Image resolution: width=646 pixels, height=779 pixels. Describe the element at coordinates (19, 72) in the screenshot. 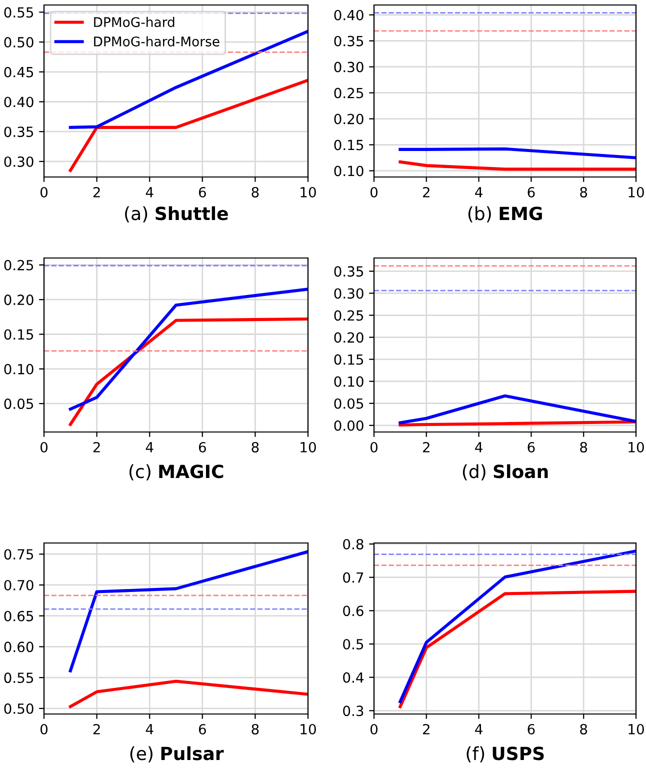

I see `y-tick-label: 0.45` at that location.